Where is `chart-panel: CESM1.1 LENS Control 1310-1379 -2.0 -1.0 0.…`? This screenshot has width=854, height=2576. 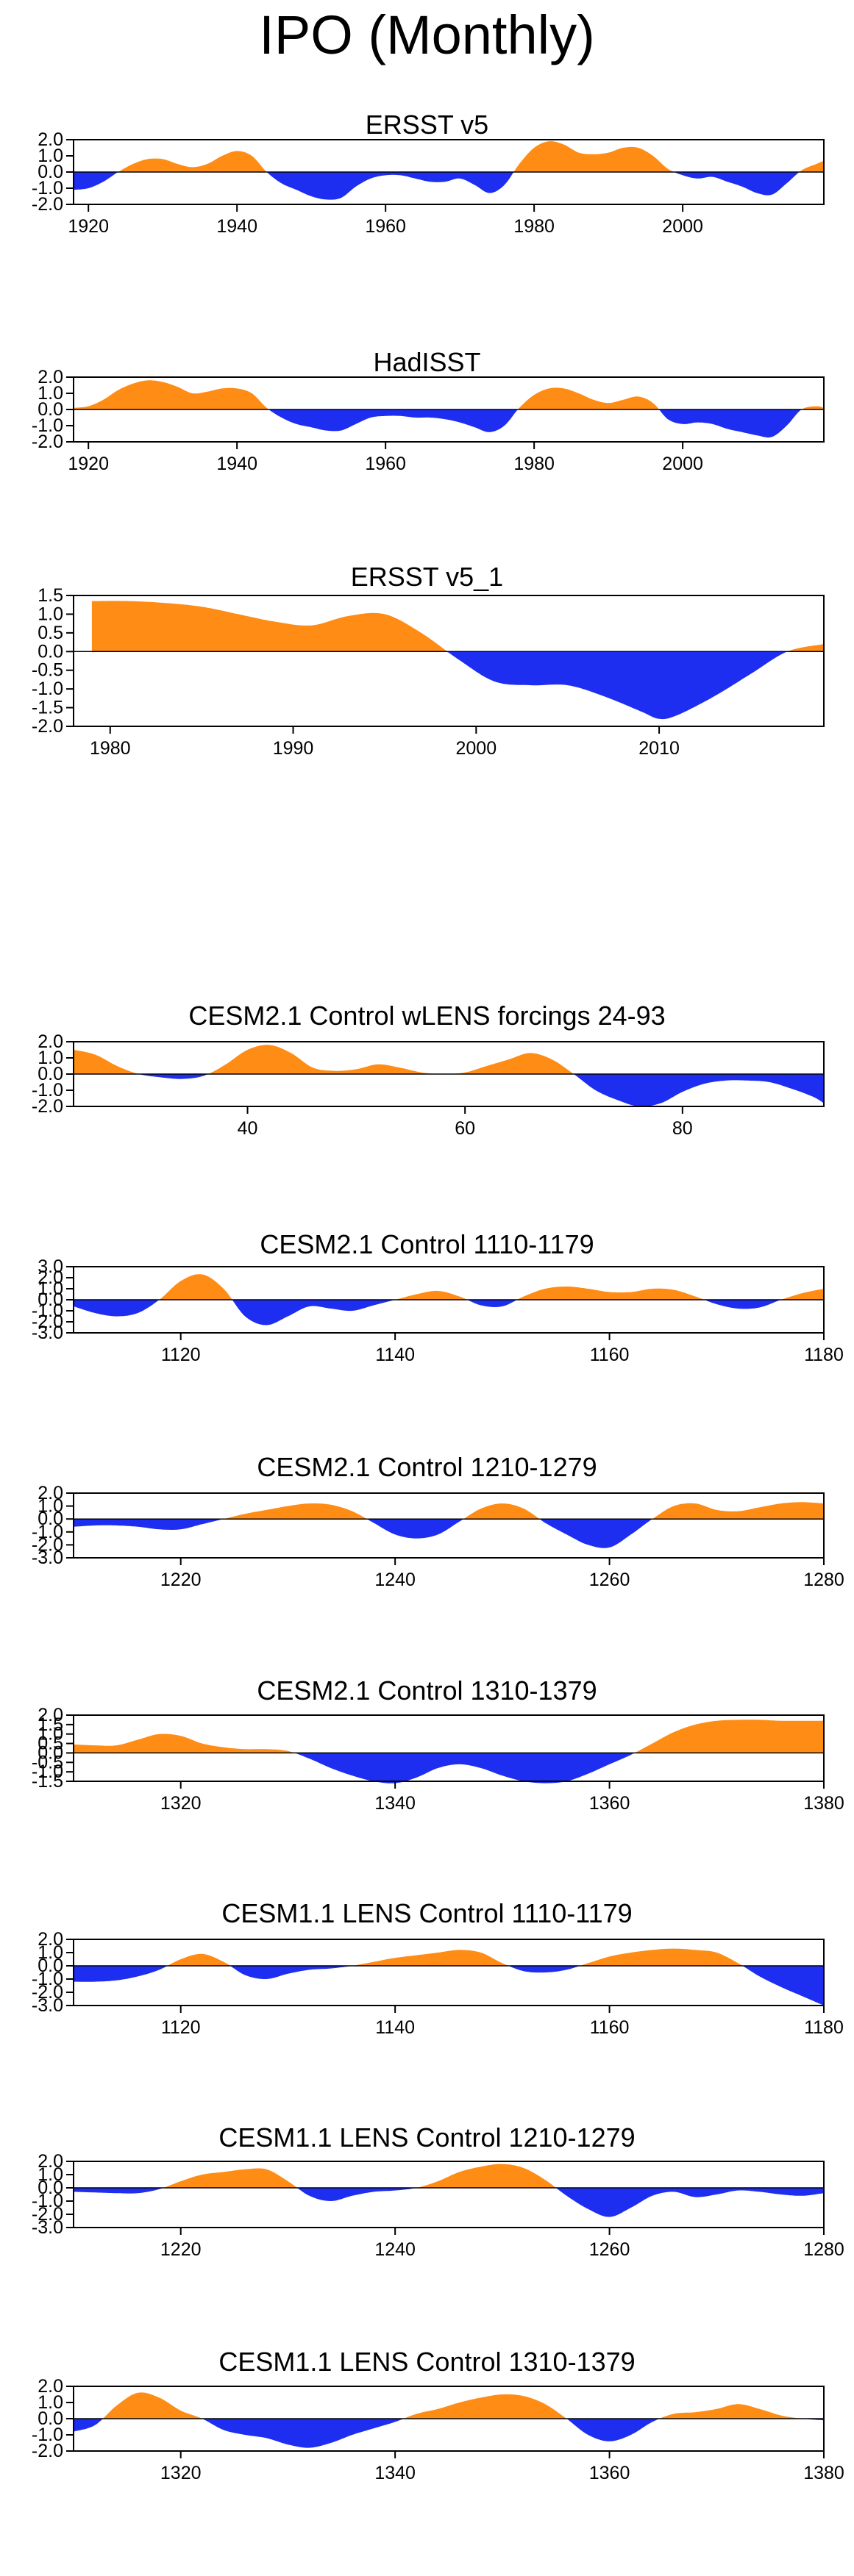 chart-panel: CESM1.1 LENS Control 1310-1379 -2.0 -1.0 0.… is located at coordinates (427, 2417).